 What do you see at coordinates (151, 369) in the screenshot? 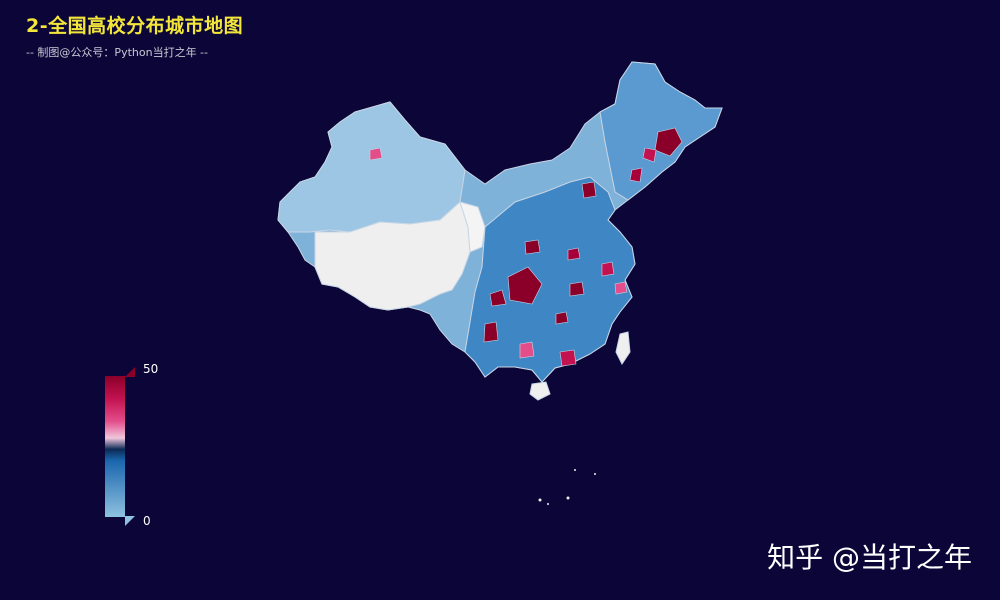
I see `legend-max-label: 50` at bounding box center [151, 369].